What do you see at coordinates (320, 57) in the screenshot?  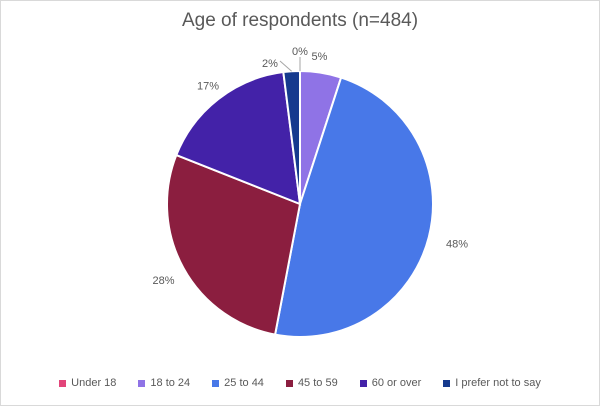 I see `data-label-18-to-24: 5%` at bounding box center [320, 57].